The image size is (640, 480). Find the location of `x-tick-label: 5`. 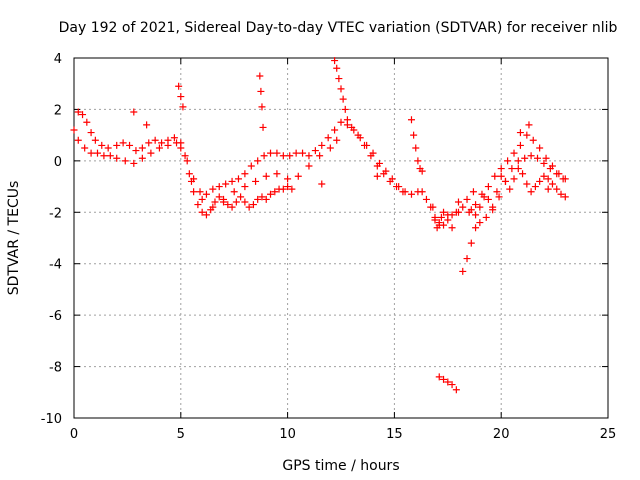

x-tick-label: 5 is located at coordinates (181, 434).